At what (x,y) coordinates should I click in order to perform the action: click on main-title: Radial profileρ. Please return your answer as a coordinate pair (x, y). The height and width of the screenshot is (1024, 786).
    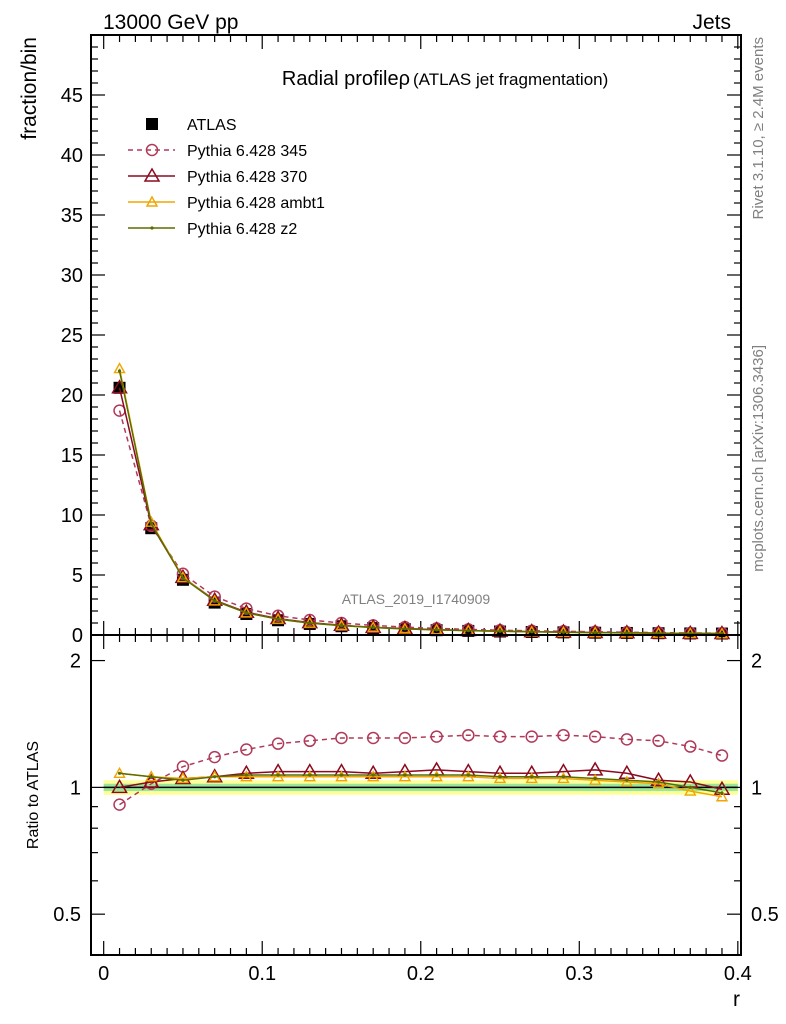
    Looking at the image, I should click on (346, 79).